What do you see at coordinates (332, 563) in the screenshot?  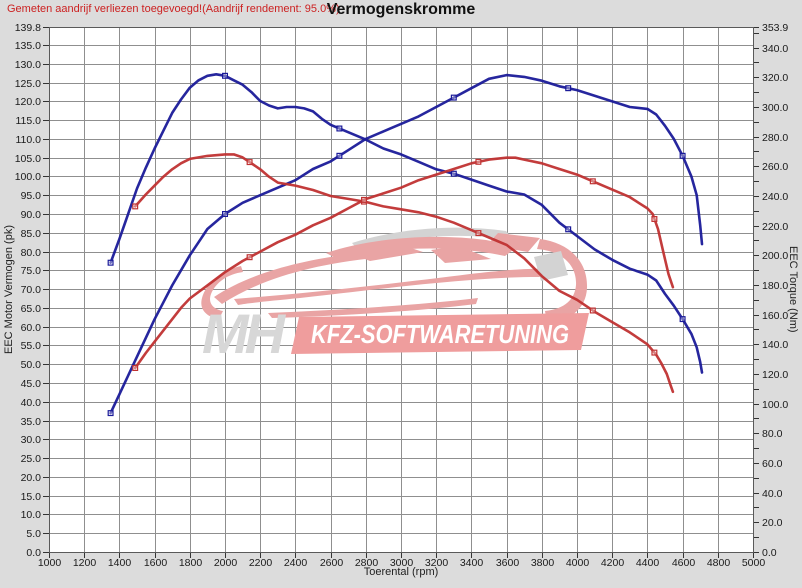 I see `svg-text: 2600` at bounding box center [332, 563].